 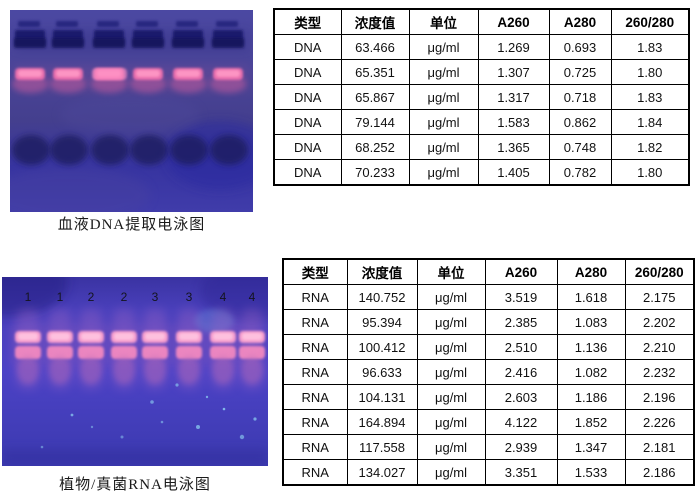 What do you see at coordinates (382, 397) in the screenshot?
I see `table-cell: 104.131` at bounding box center [382, 397].